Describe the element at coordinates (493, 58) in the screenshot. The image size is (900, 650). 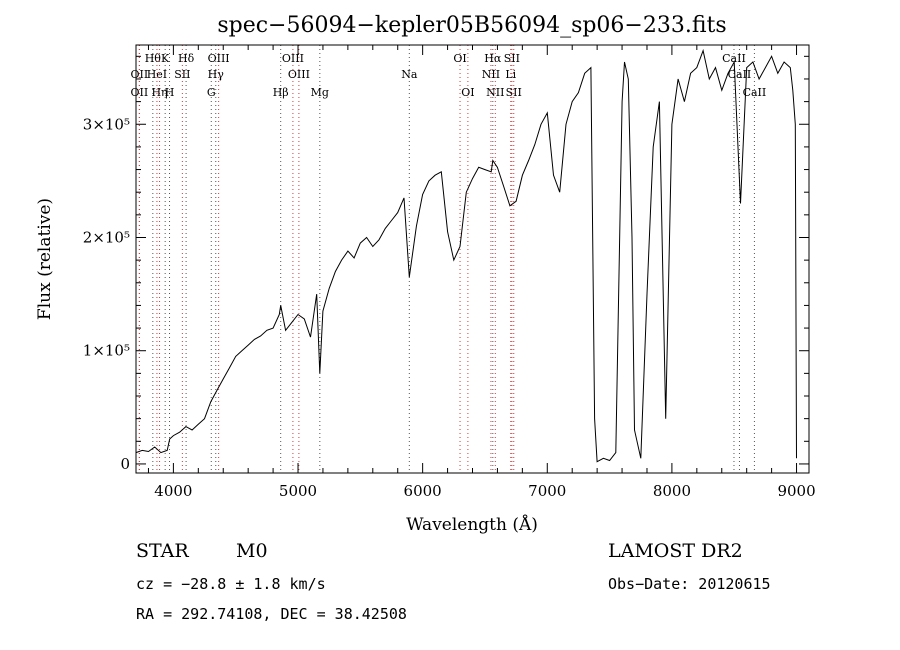
I see `absorption-line-label: Hα` at that location.